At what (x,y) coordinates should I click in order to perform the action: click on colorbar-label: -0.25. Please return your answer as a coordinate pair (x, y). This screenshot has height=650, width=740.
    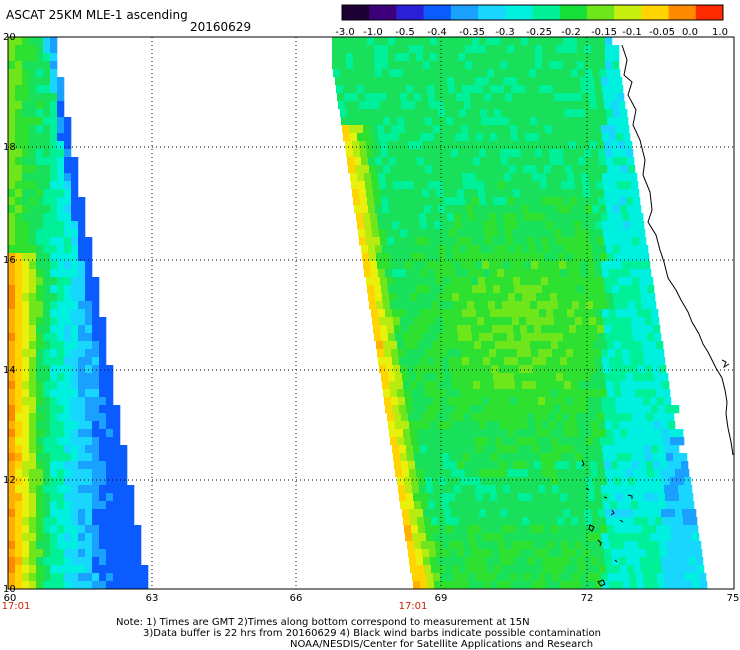
    Looking at the image, I should click on (539, 32).